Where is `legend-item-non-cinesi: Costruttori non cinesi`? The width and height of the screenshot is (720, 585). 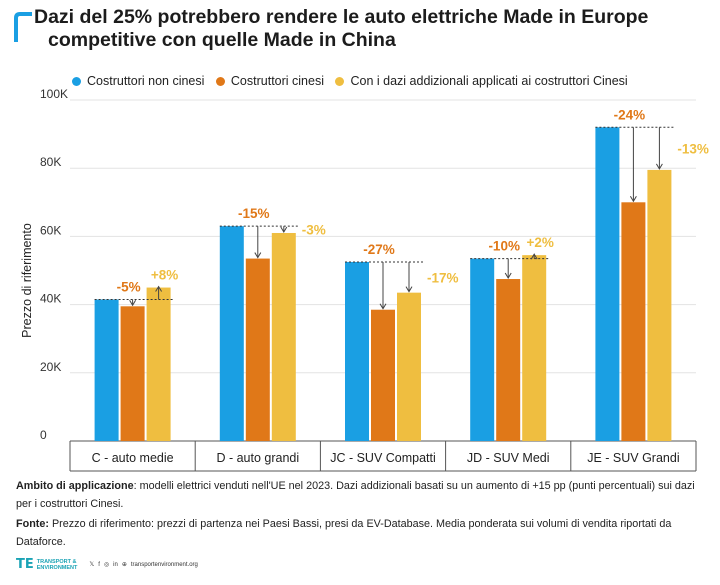
legend-item-non-cinesi: Costruttori non cinesi is located at coordinates (138, 81).